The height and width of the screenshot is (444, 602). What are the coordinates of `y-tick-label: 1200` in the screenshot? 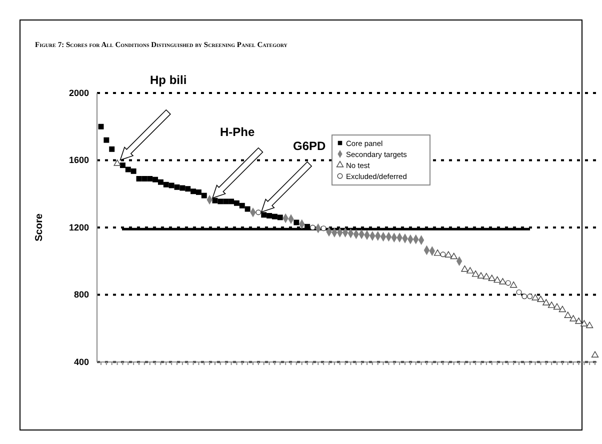 It's located at (78, 227).